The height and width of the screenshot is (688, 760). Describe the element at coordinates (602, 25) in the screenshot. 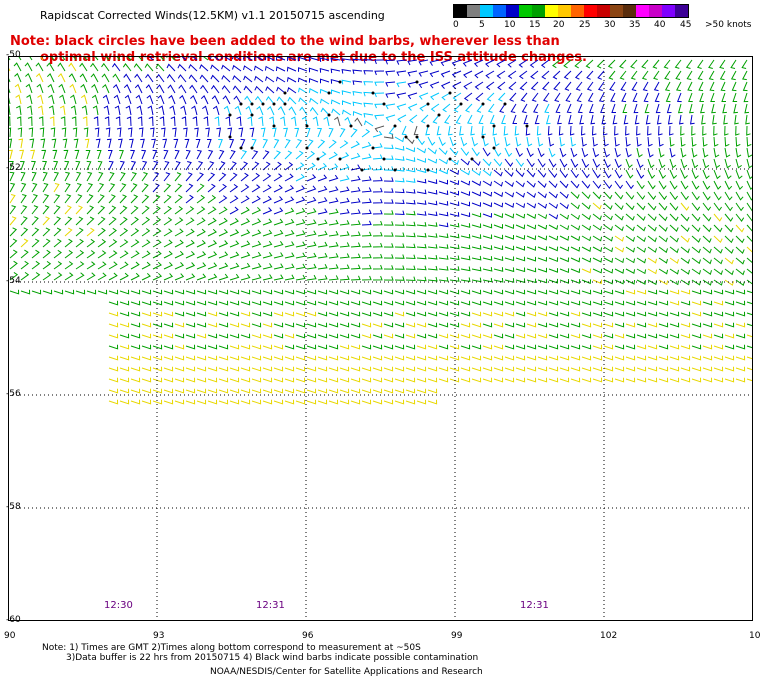

I see `legend-labels: 0 5 10 15 20 25 30 35 40 45 >50 knots` at that location.